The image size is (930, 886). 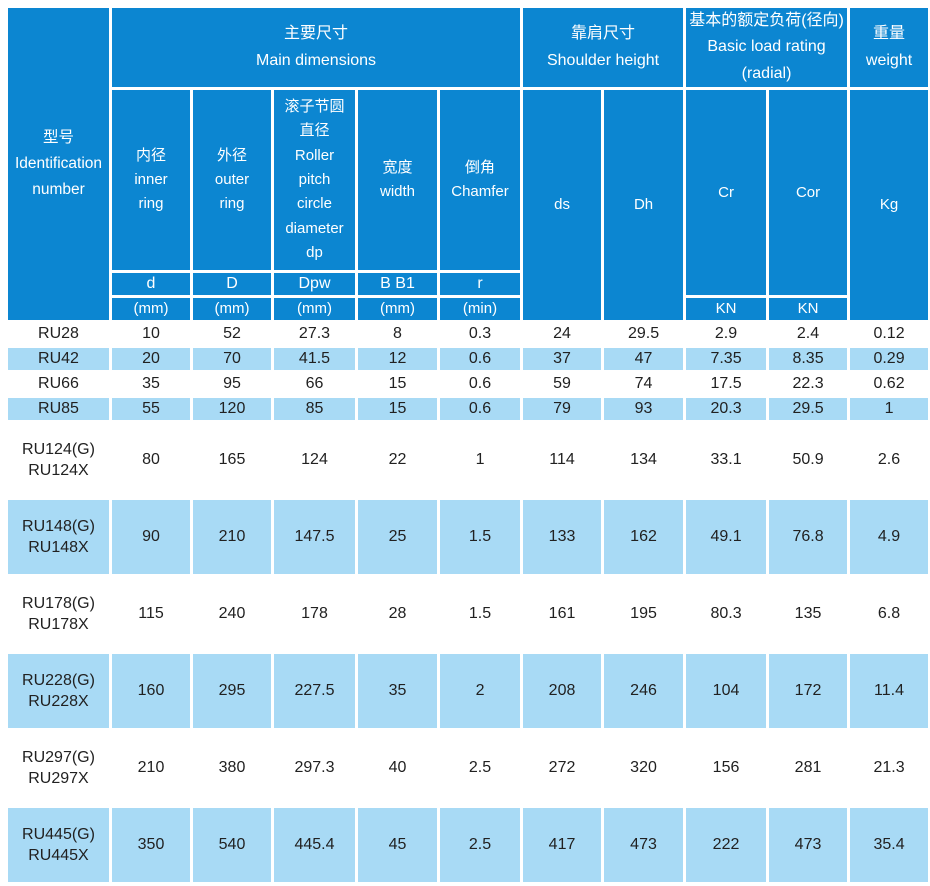 I want to click on spec-value-cell: 0.3, so click(x=480, y=334).